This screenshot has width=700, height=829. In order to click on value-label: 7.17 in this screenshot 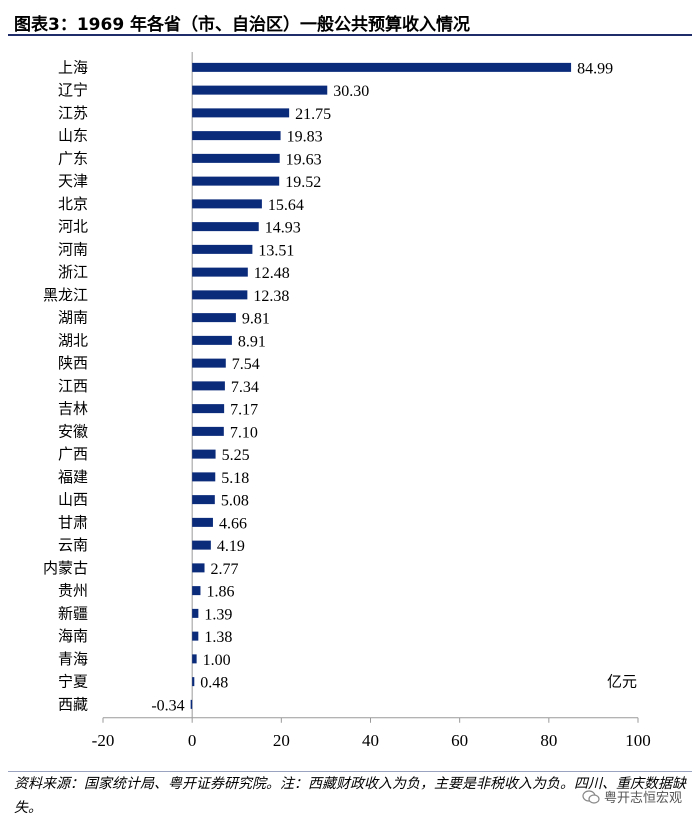, I will do `click(244, 410)`.